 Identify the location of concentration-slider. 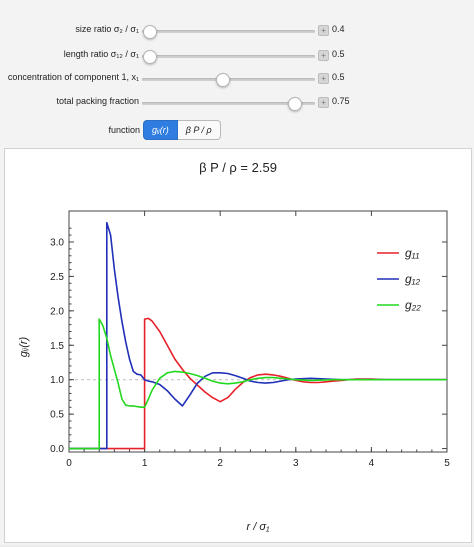
(228, 80).